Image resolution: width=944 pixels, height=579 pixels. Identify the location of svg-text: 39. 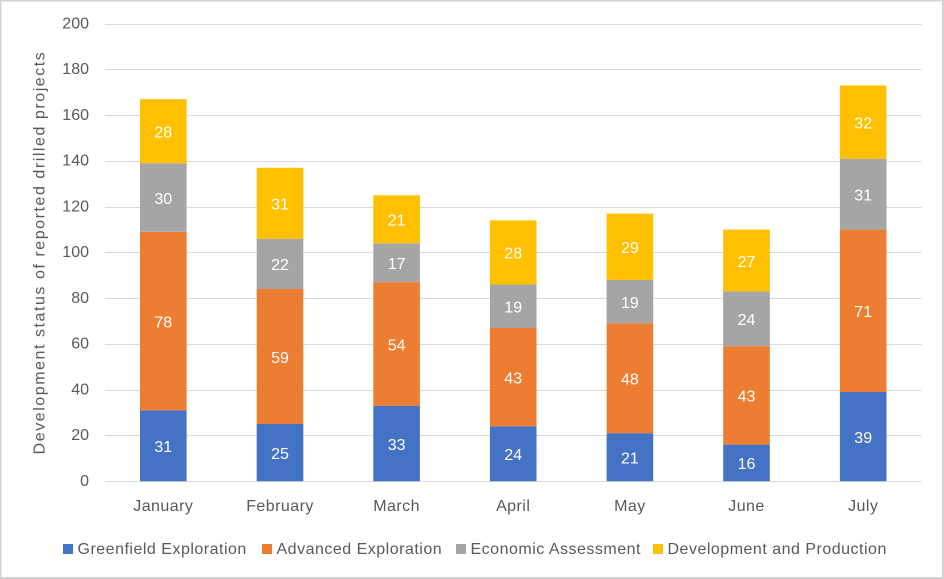
(863, 438).